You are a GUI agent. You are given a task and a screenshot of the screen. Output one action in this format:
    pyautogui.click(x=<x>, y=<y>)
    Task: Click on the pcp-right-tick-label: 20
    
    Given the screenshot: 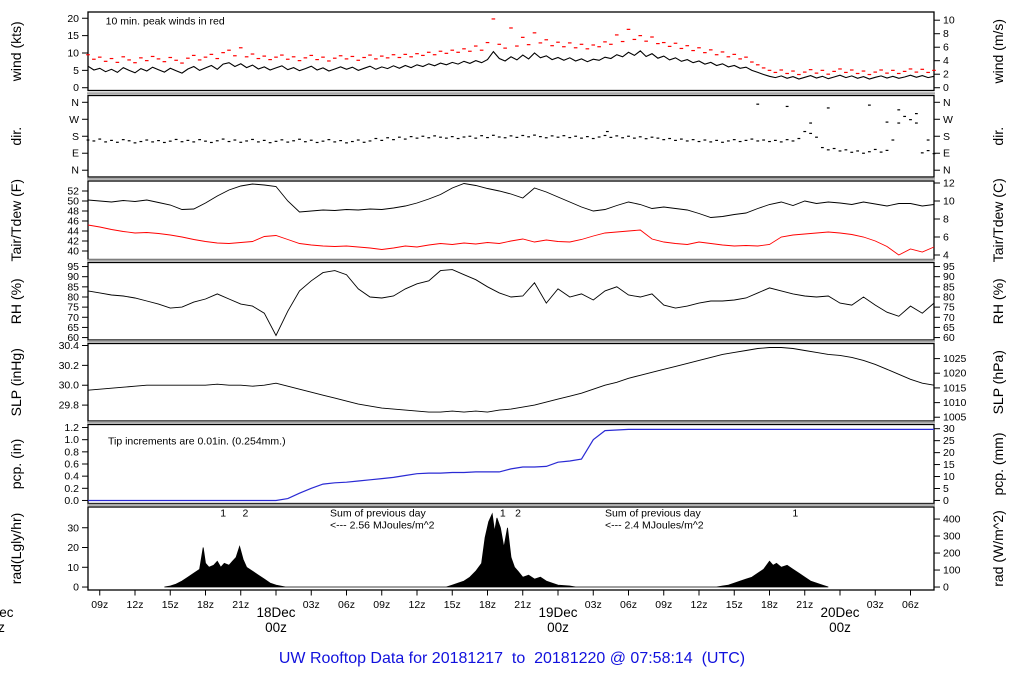 What is the action you would take?
    pyautogui.click(x=949, y=453)
    